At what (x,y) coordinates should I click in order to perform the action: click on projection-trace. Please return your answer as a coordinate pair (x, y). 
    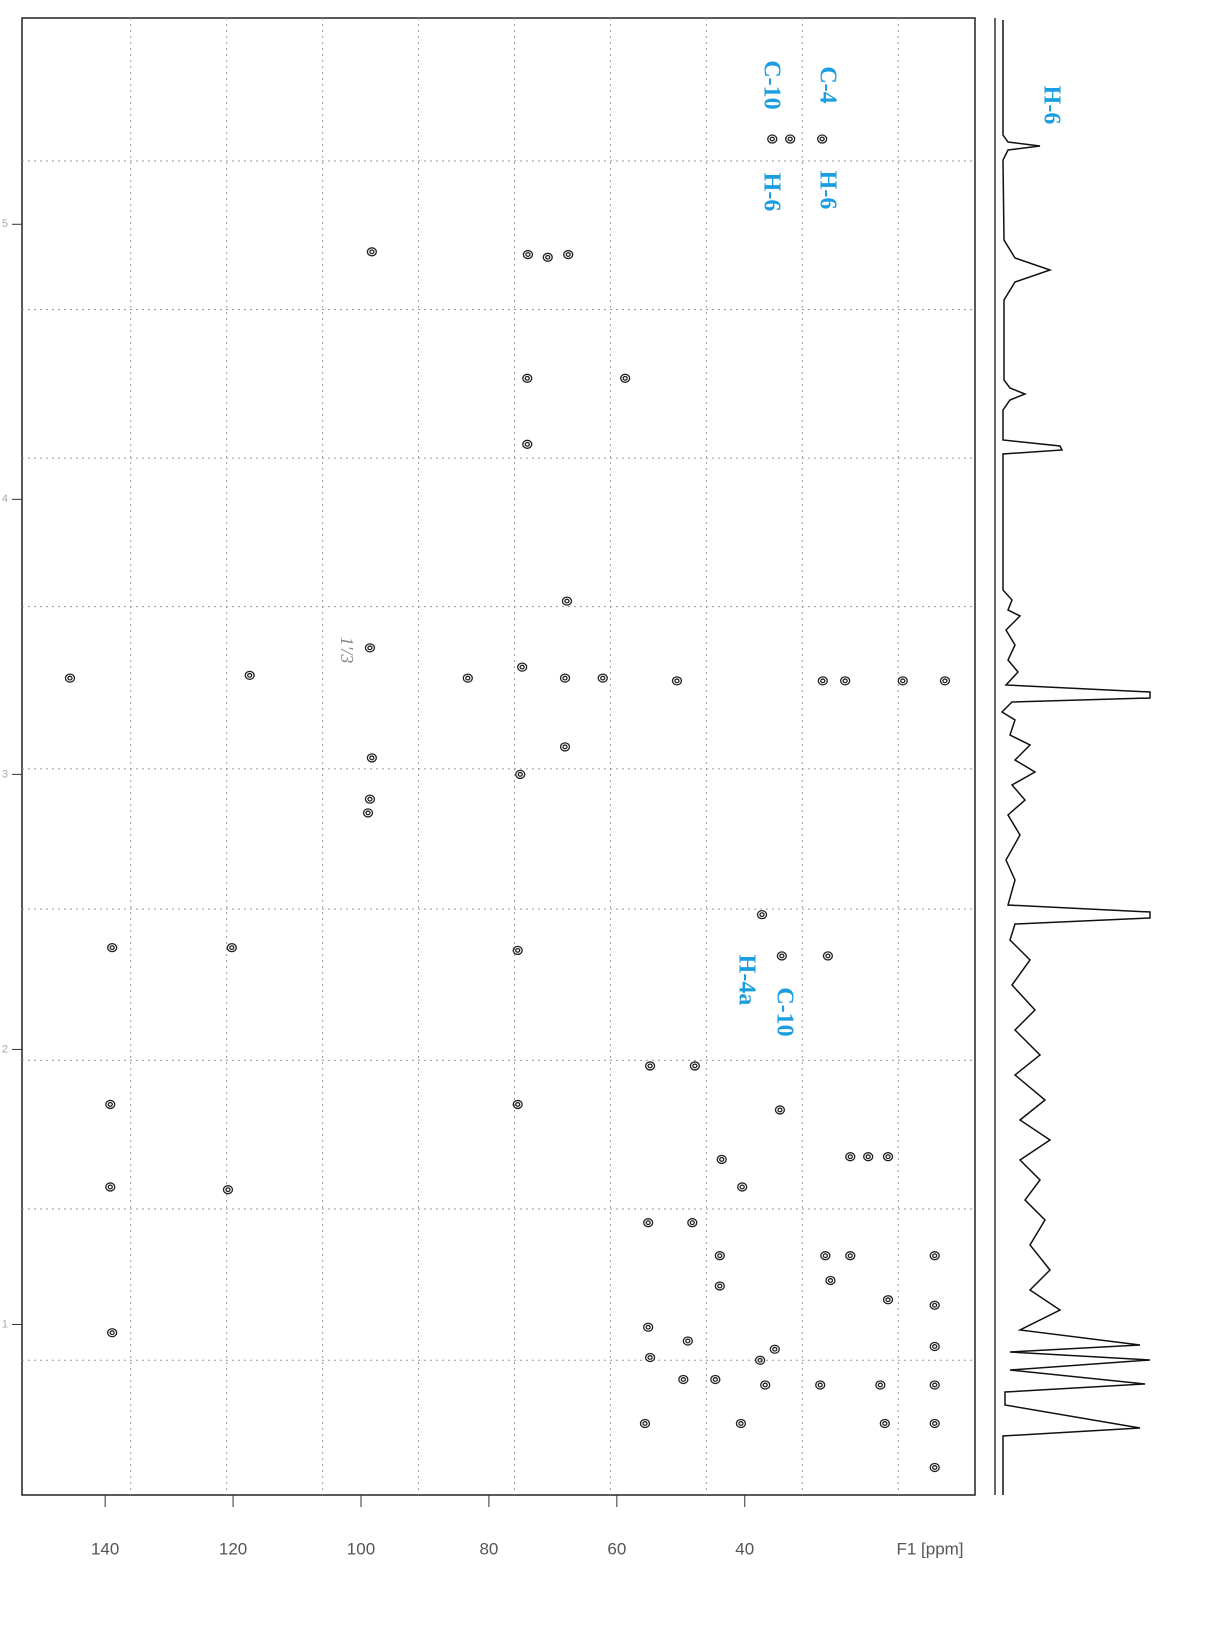
    Looking at the image, I should click on (1075, 757).